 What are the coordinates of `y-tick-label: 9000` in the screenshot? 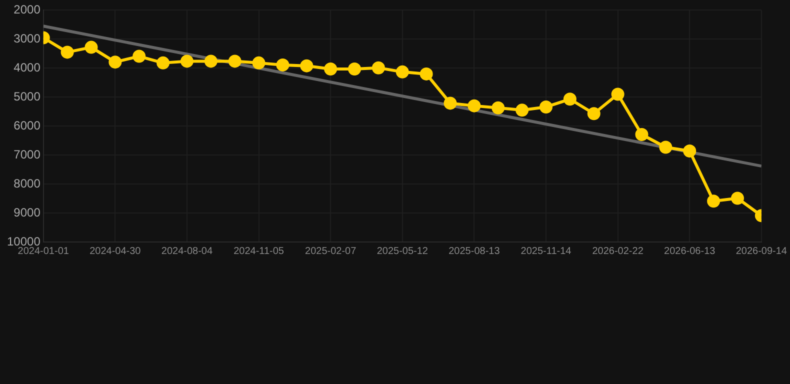 It's located at (27, 212).